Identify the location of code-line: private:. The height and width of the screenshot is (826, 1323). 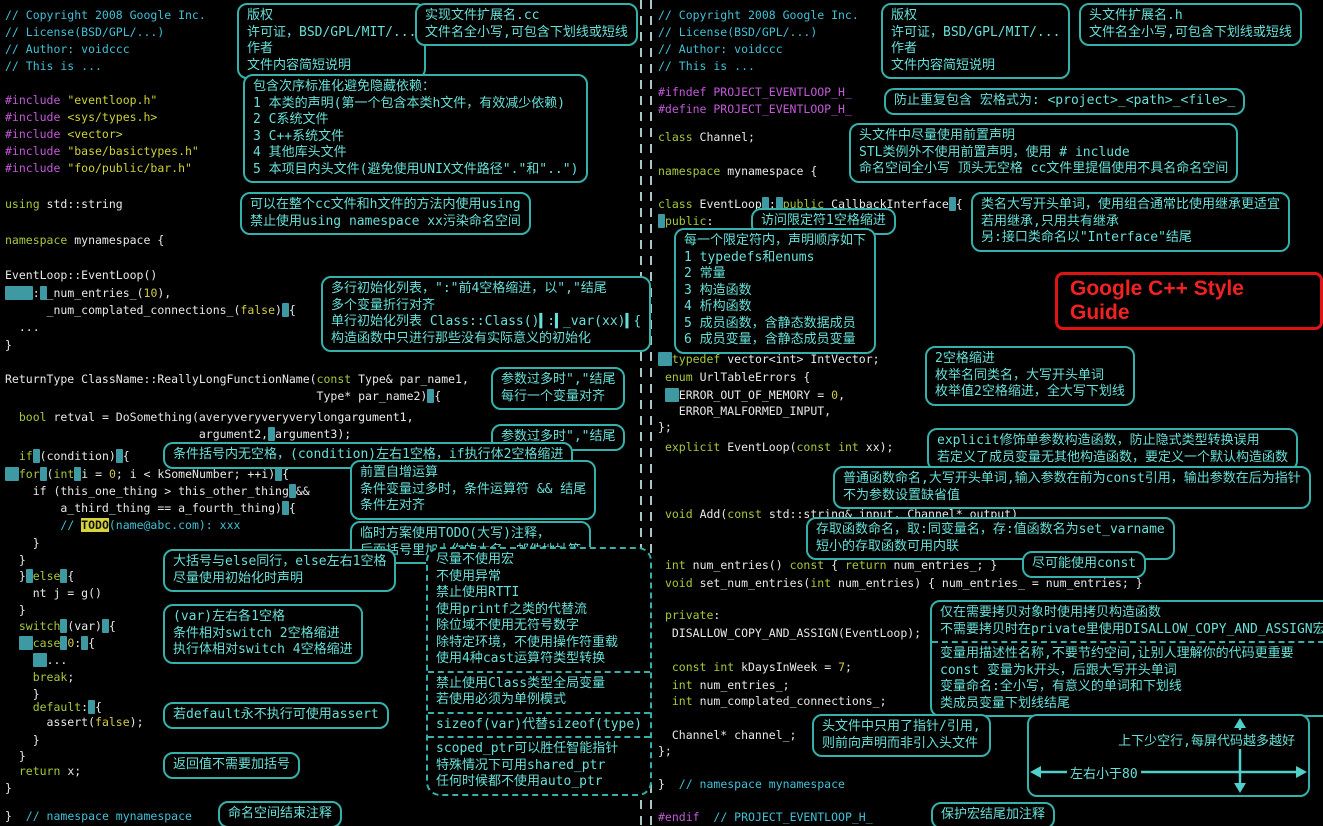
(689, 615).